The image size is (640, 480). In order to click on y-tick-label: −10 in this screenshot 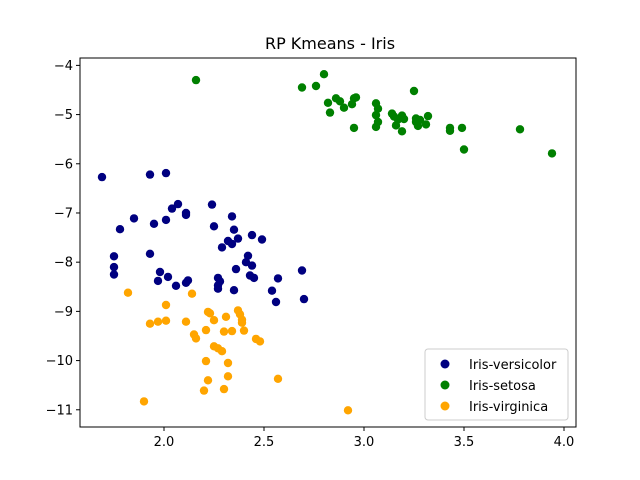, I will do `click(59, 361)`.